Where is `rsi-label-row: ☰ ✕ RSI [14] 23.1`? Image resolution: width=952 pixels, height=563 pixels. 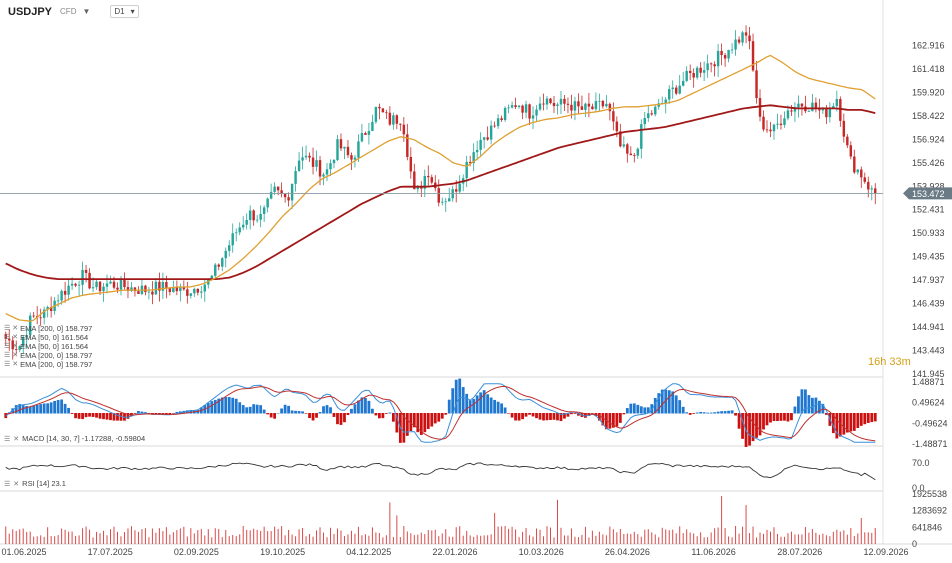
rsi-label-row: ☰ ✕ RSI [14] 23.1 is located at coordinates (35, 483).